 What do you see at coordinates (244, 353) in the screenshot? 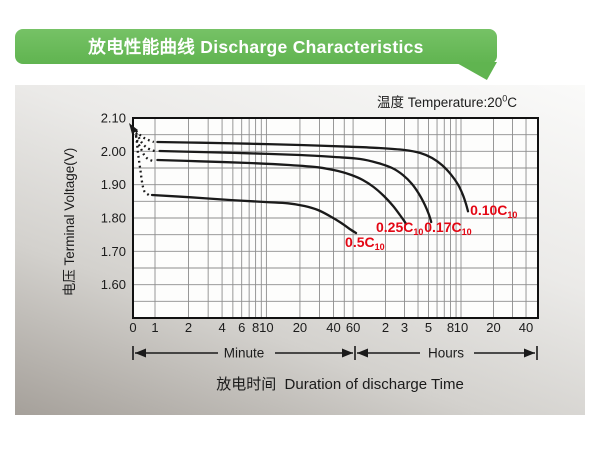
I see `svg-text: Minute` at bounding box center [244, 353].